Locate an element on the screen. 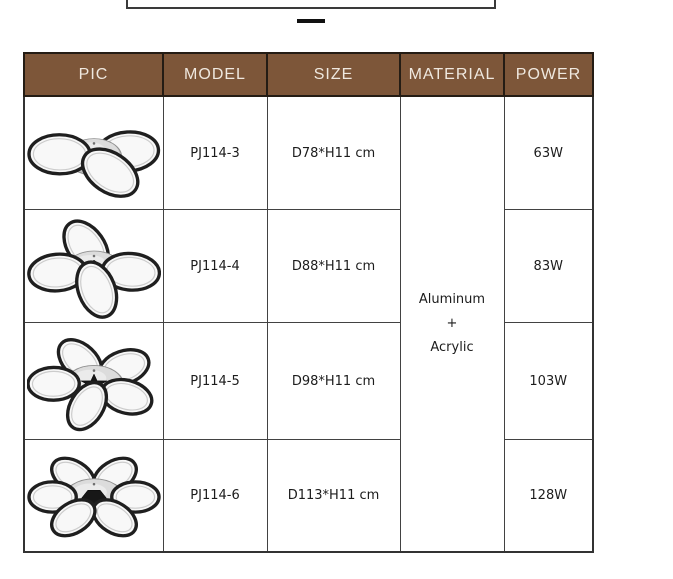 The image size is (673, 579). size-value: D78*H11 cm is located at coordinates (333, 152).